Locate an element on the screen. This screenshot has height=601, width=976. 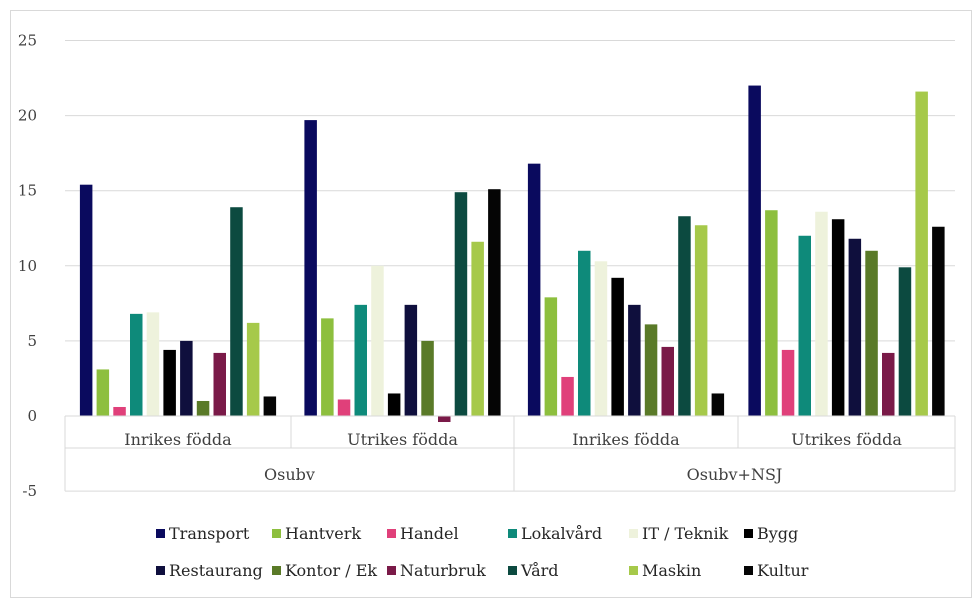
legend-label: Restaurang is located at coordinates (216, 570).